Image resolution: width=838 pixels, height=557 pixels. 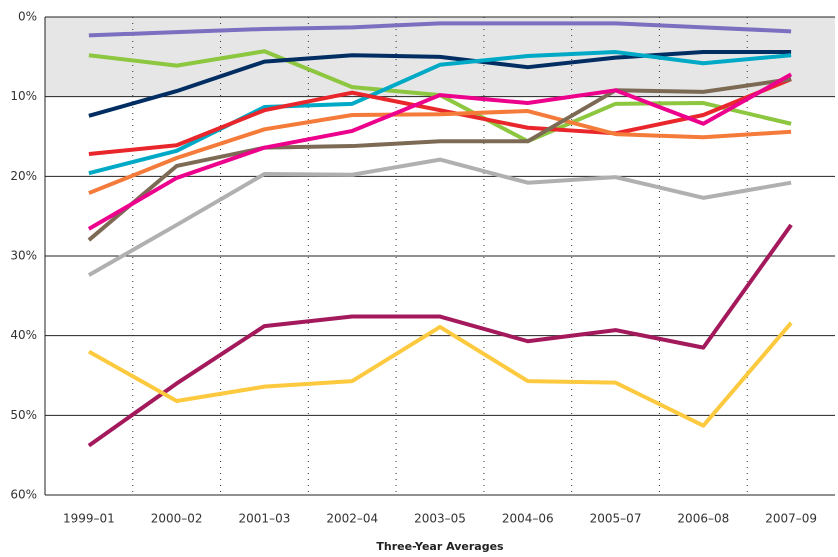 I want to click on y-tick-label: 0%, so click(x=27, y=17).